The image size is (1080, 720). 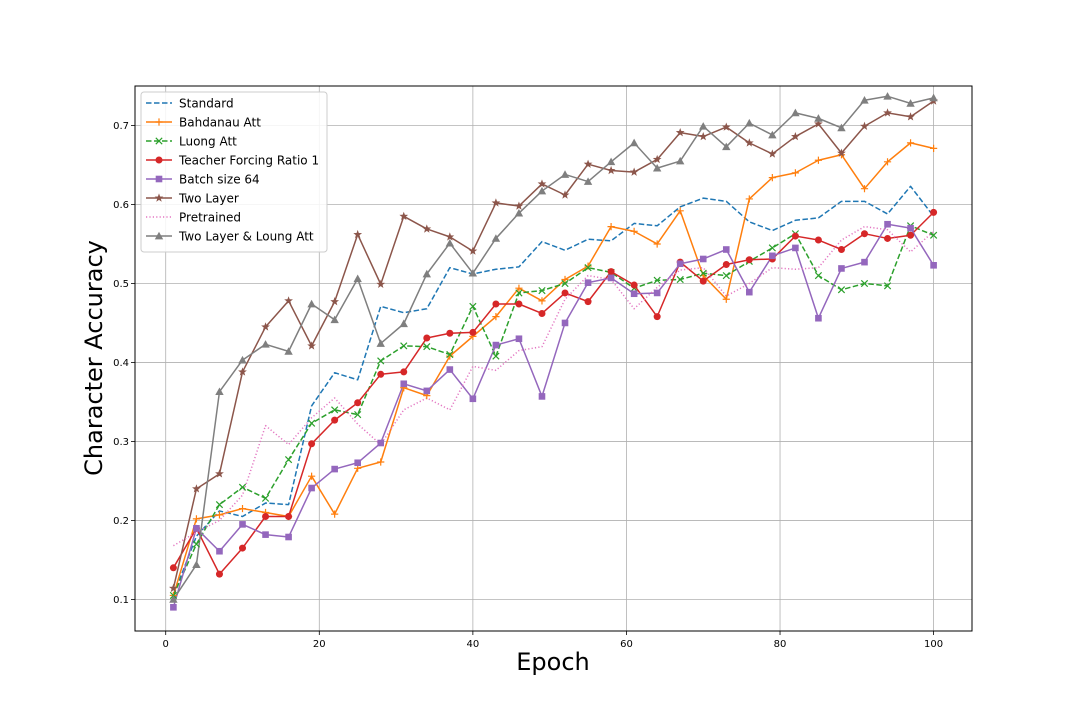 What do you see at coordinates (208, 141) in the screenshot?
I see `legend-label: Luong Att` at bounding box center [208, 141].